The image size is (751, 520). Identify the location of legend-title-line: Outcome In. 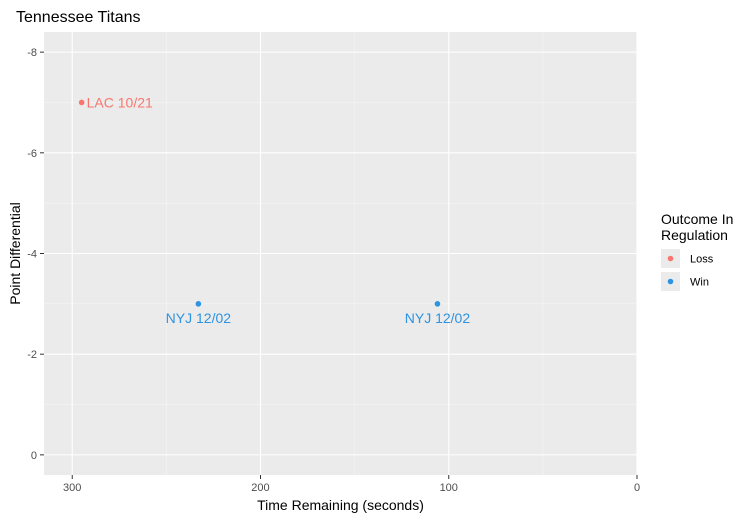
(697, 219).